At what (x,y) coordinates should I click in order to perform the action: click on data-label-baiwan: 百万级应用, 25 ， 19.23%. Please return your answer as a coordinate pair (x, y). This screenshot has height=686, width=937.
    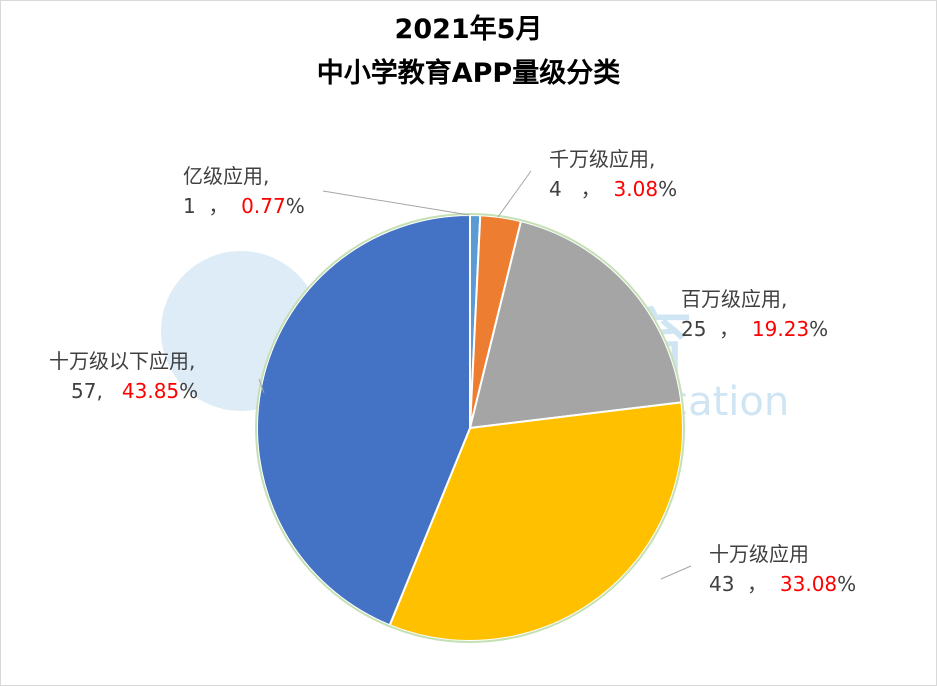
    Looking at the image, I should click on (755, 314).